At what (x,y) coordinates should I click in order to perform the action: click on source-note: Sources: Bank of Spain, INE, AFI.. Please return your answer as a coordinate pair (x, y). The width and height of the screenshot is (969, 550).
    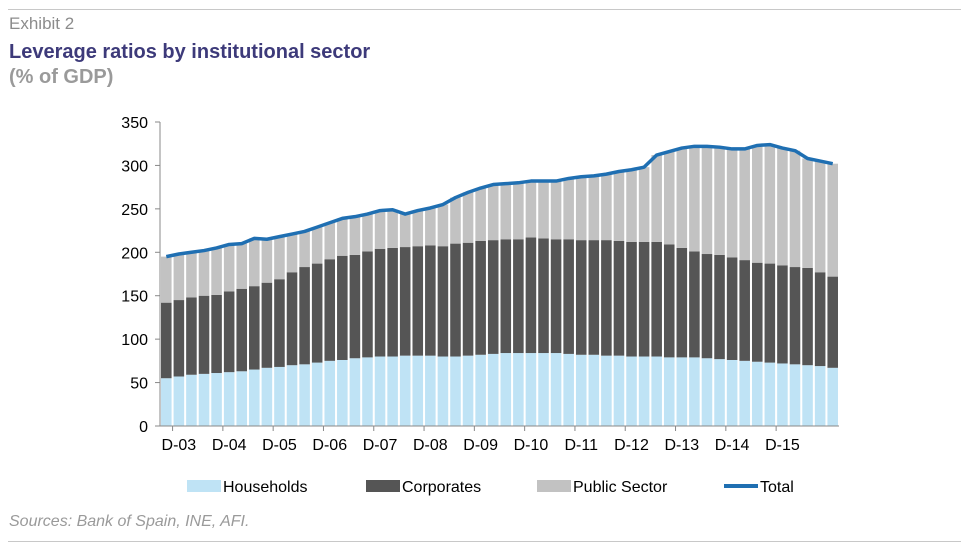
    Looking at the image, I should click on (129, 521).